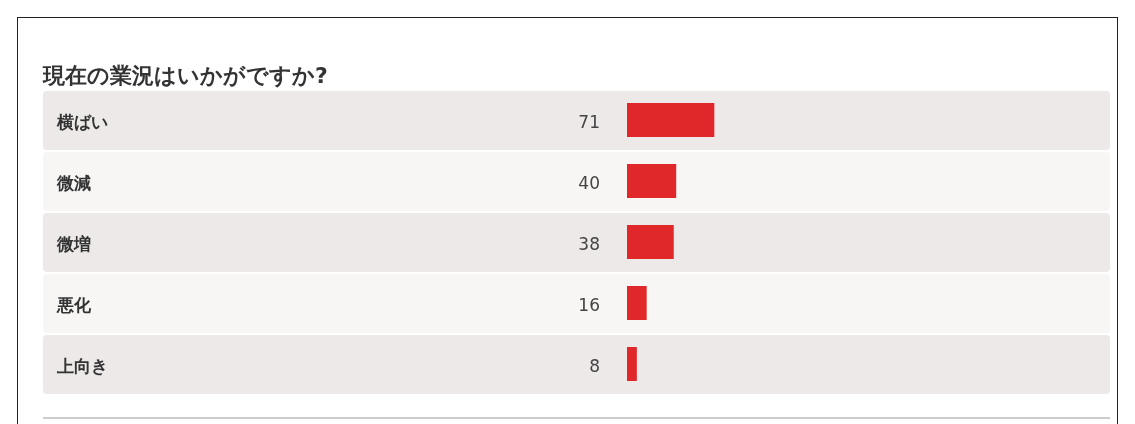  What do you see at coordinates (185, 75) in the screenshot?
I see `text: 現在の業況はいかがですか?` at bounding box center [185, 75].